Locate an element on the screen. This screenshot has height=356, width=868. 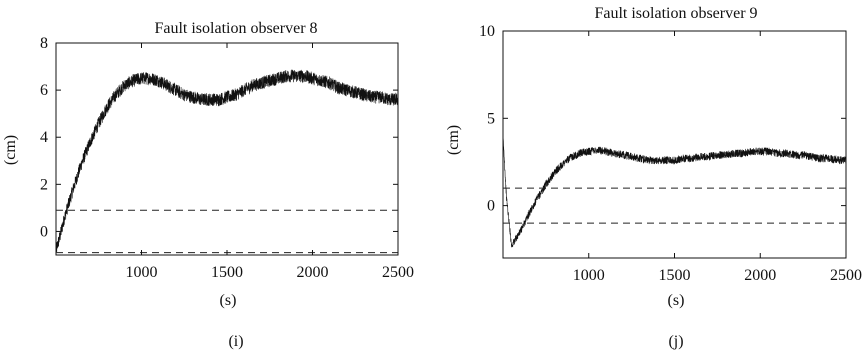
y-tick-label: 10 is located at coordinates (487, 31).